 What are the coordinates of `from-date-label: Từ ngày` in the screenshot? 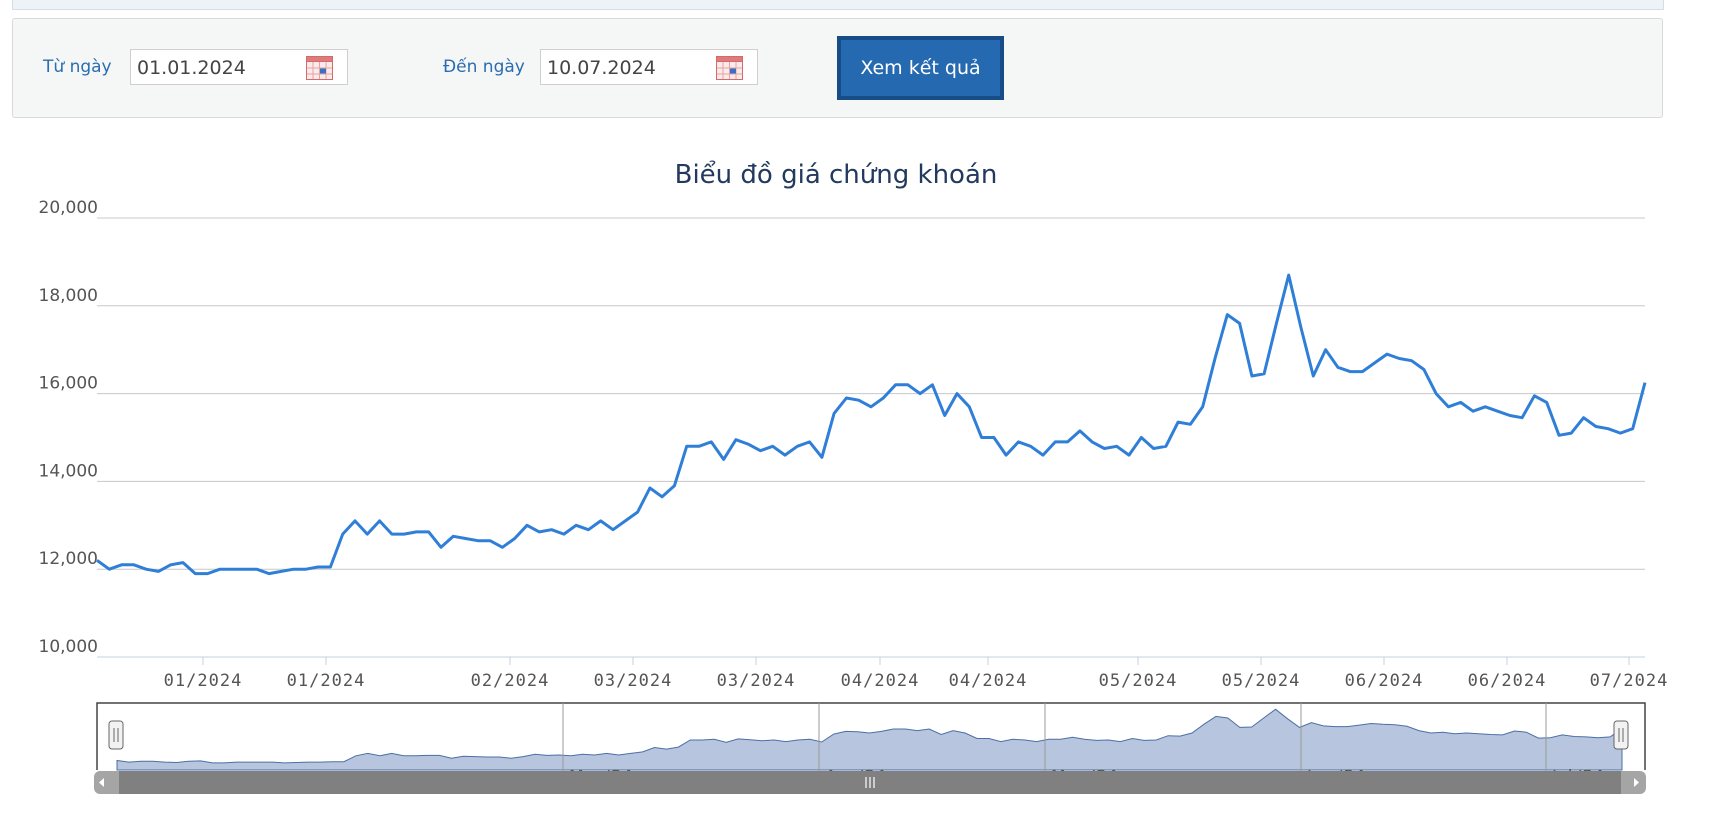 It's located at (77, 67).